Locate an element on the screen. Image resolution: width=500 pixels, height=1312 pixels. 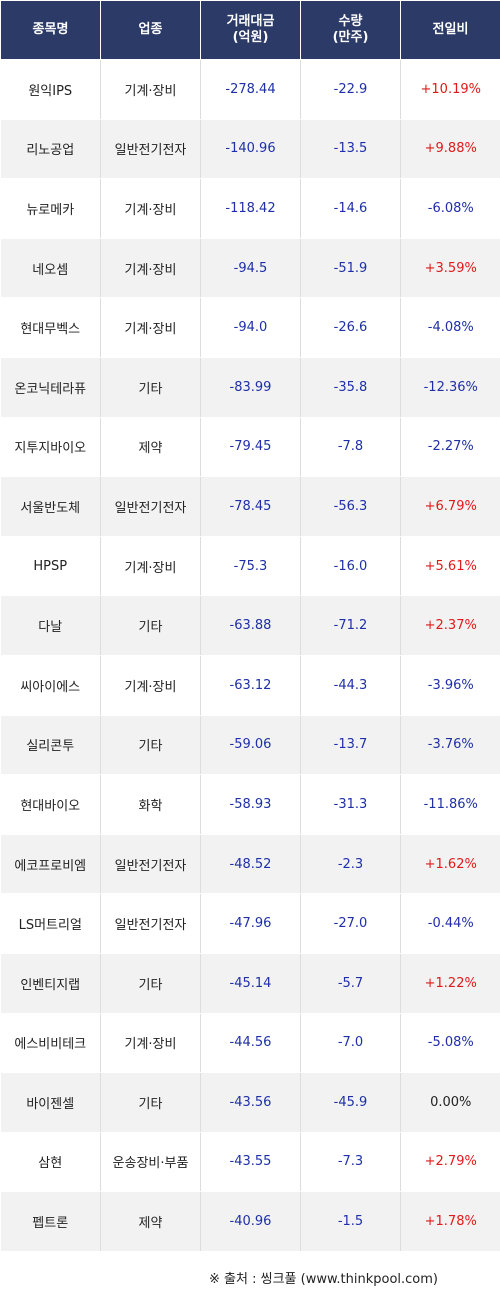
cell-change: +1.62% is located at coordinates (450, 864).